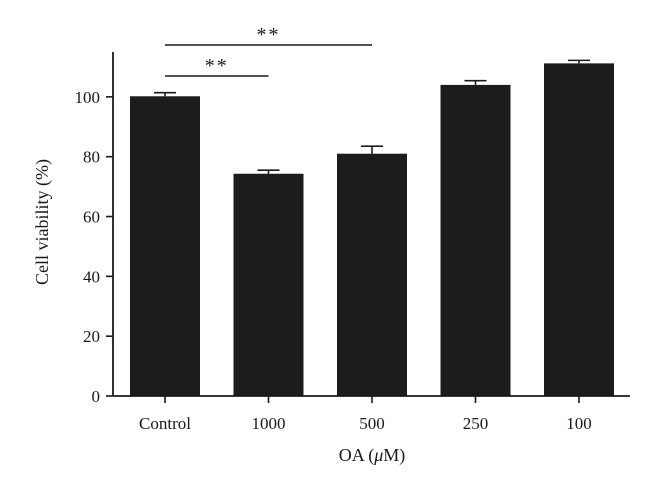  What do you see at coordinates (165, 246) in the screenshot?
I see `bar-control` at bounding box center [165, 246].